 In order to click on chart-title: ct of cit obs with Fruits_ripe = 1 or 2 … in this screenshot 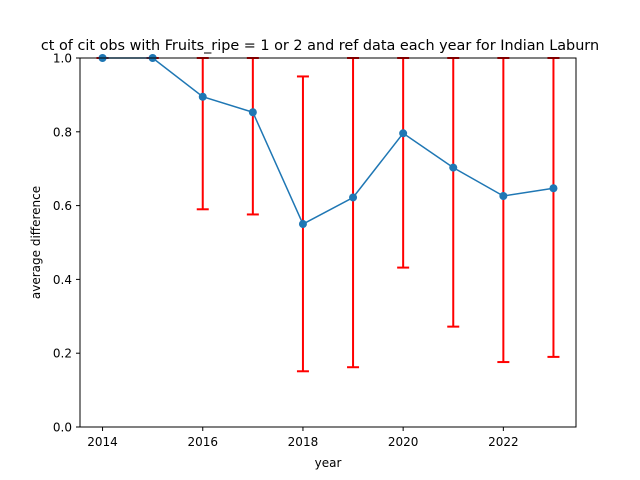, I will do `click(320, 46)`.